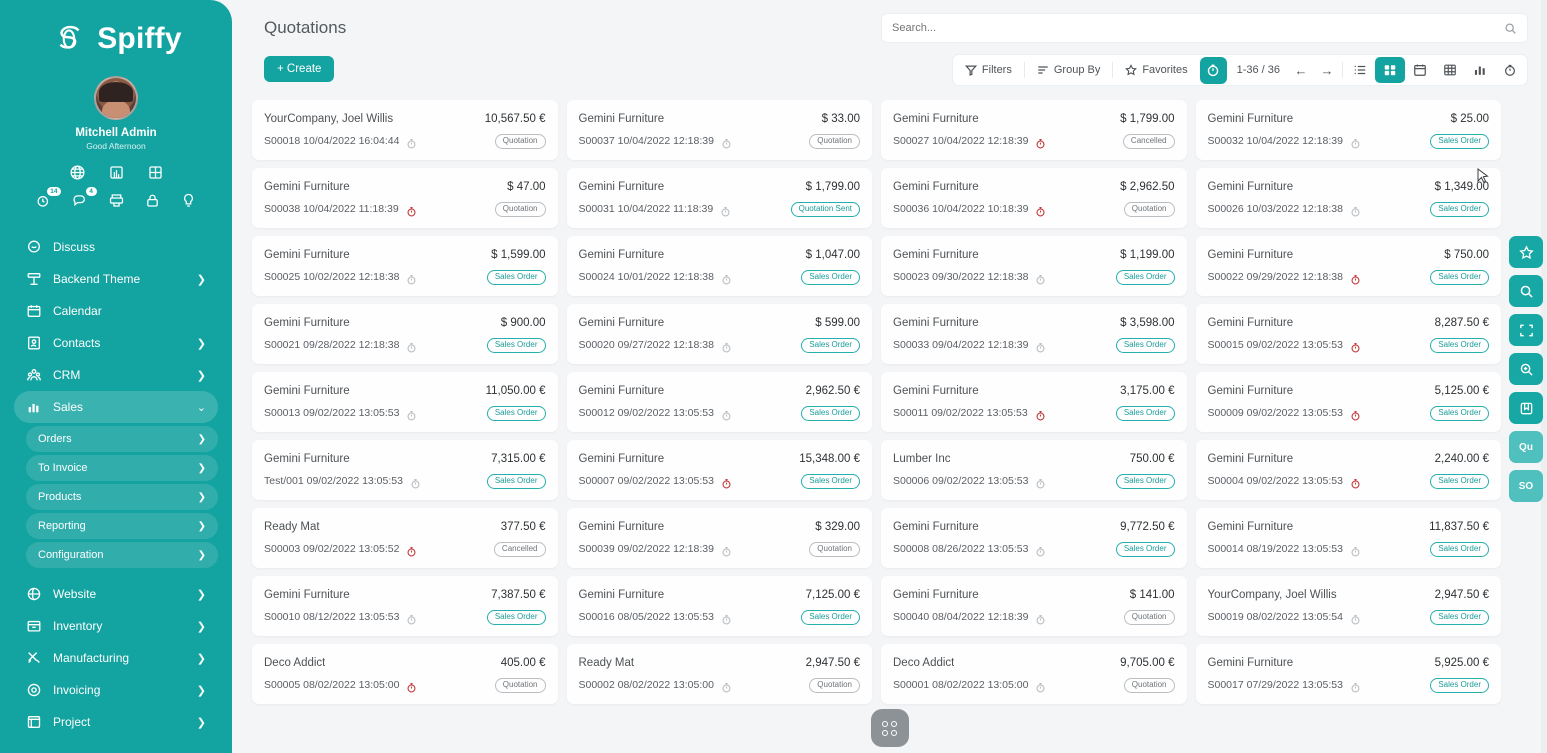 The width and height of the screenshot is (1547, 753). I want to click on sidebar-item-website: Website ❯, so click(116, 594).